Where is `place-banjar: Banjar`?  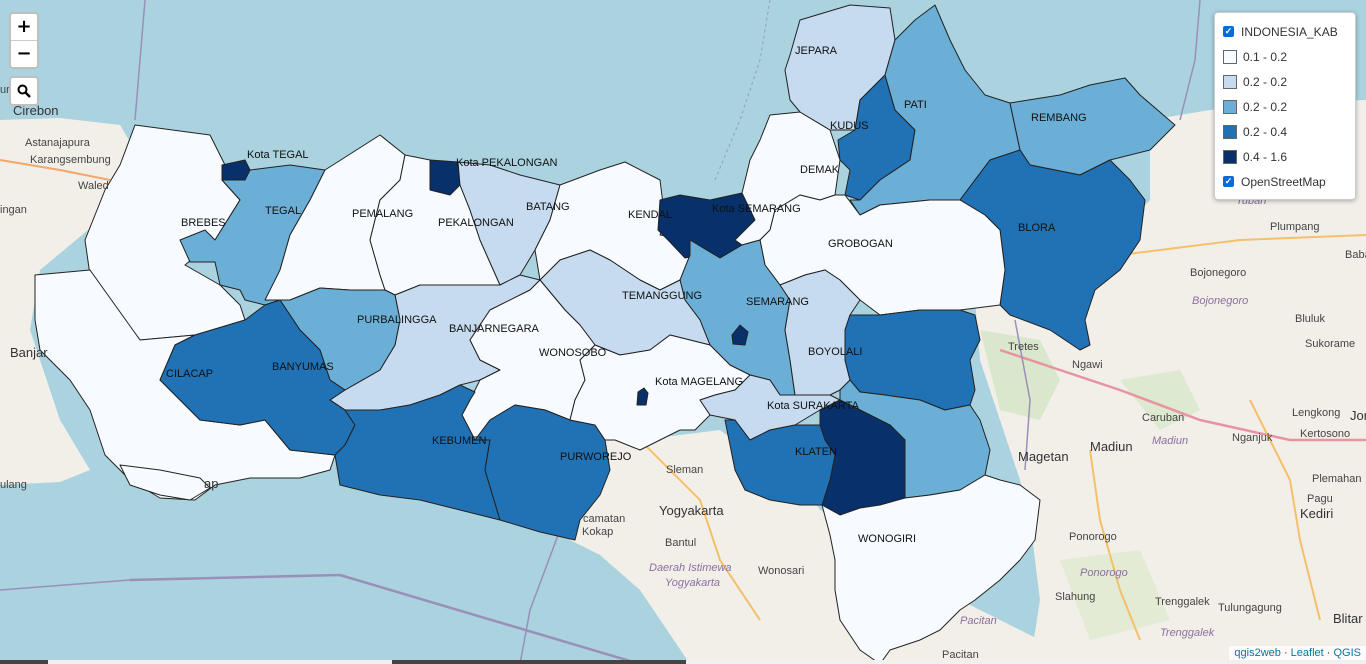
place-banjar: Banjar is located at coordinates (29, 352).